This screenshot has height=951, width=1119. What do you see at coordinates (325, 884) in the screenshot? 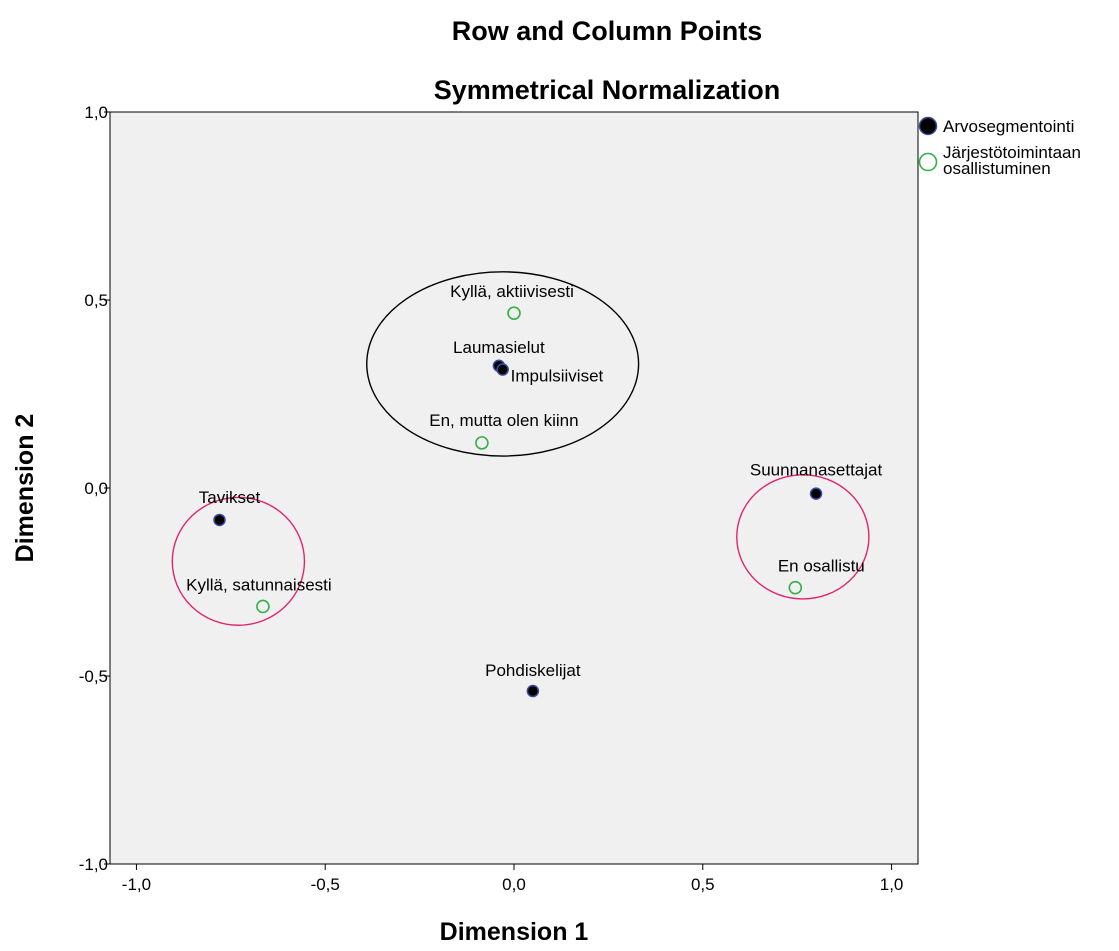
I see `x-tick-label: -0,5` at bounding box center [325, 884].